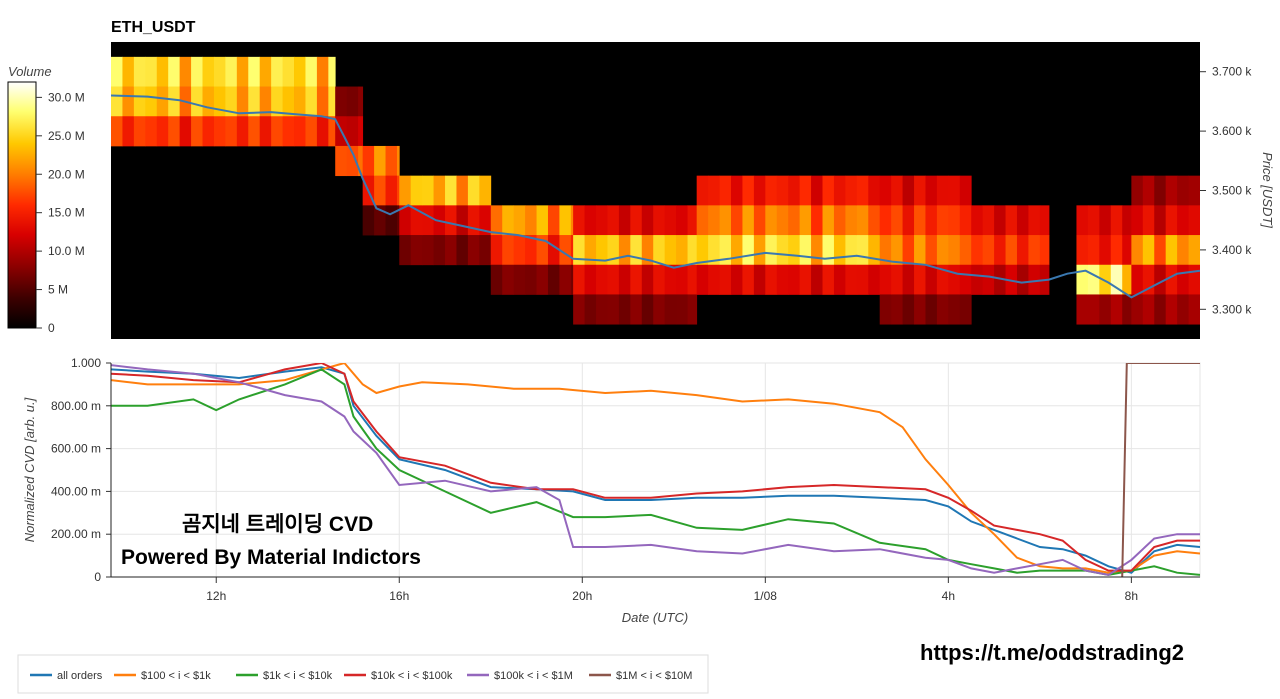 The height and width of the screenshot is (699, 1280). What do you see at coordinates (412, 676) in the screenshot?
I see `legend-item-label: $10k < i < $100k` at bounding box center [412, 676].